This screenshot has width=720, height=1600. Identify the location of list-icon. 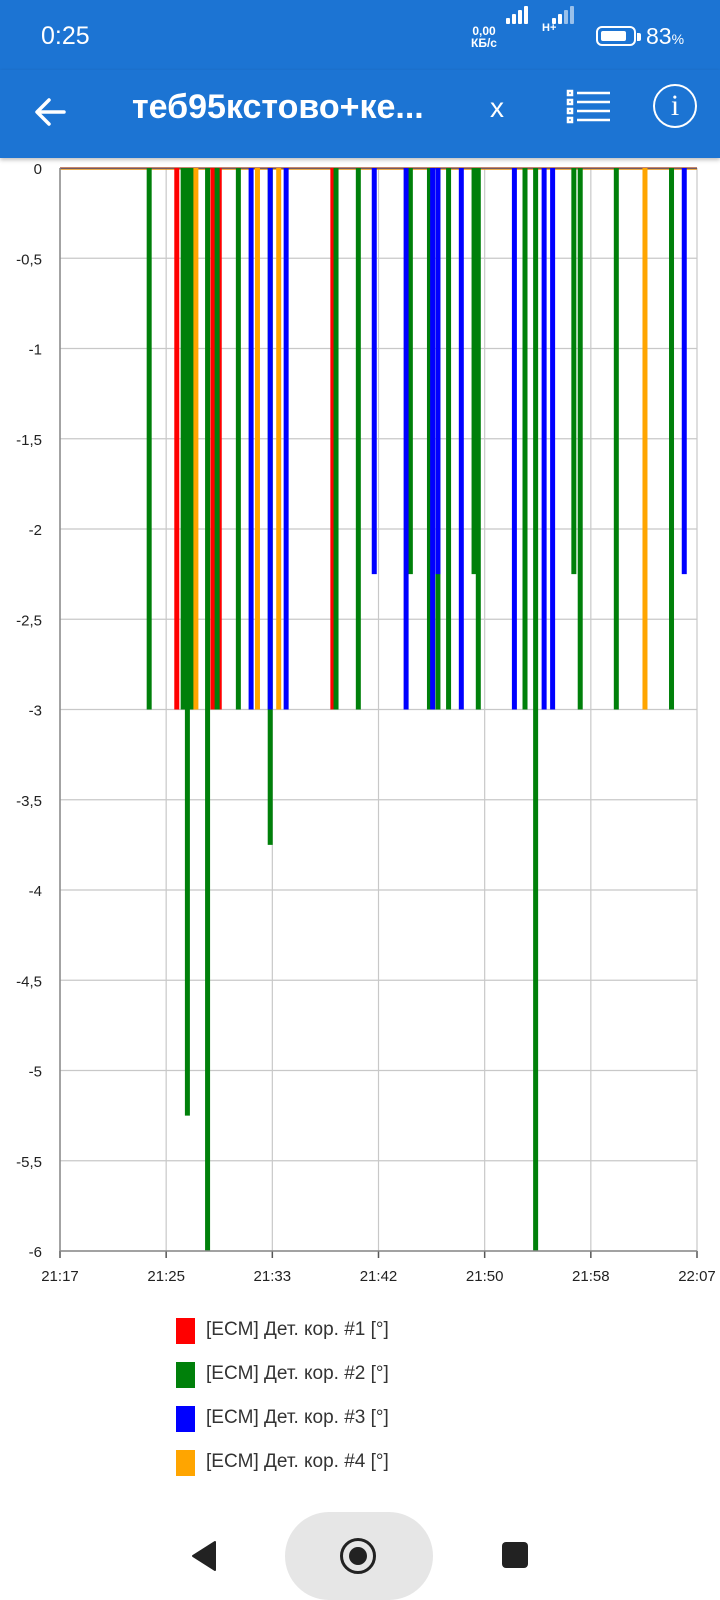
(589, 108).